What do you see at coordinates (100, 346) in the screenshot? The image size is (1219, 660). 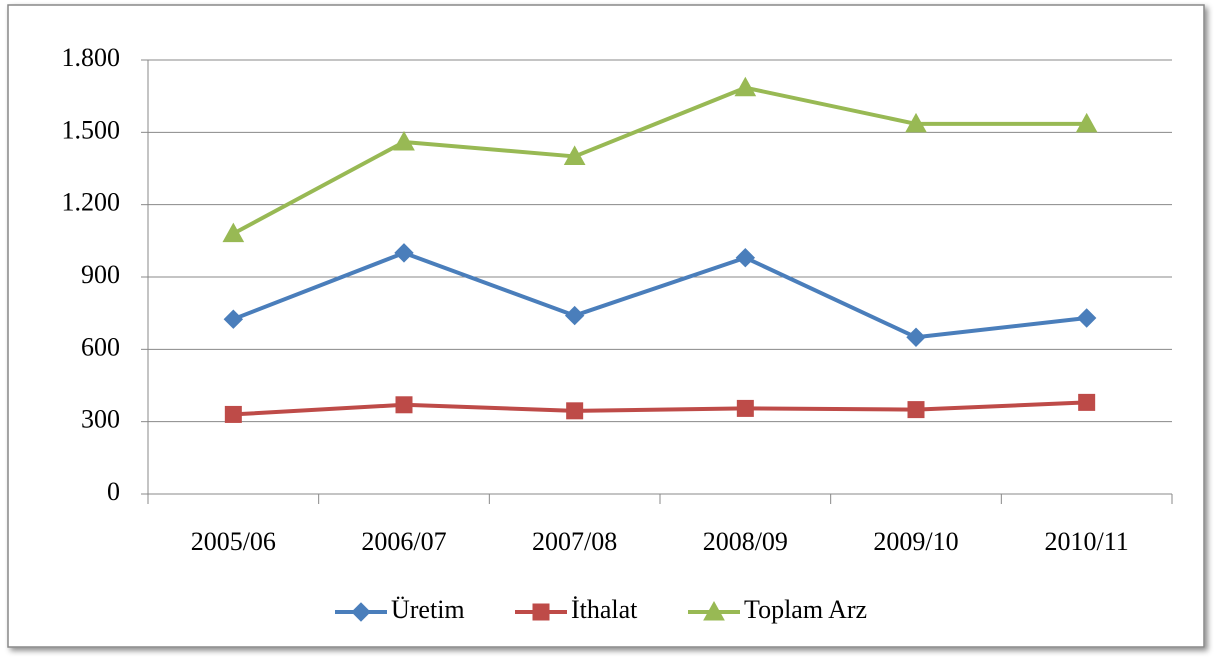 I see `y-tick-label: 600` at bounding box center [100, 346].